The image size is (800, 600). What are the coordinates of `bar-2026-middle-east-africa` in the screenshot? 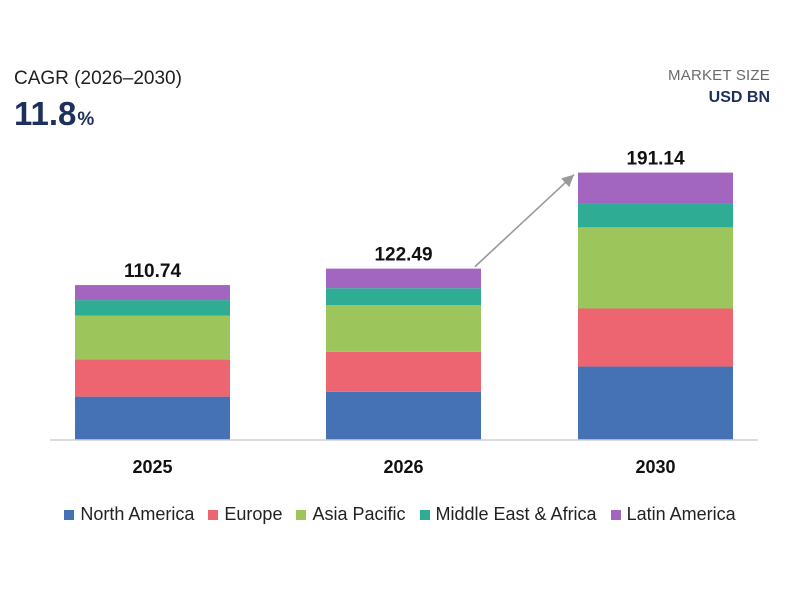 It's located at (403, 296).